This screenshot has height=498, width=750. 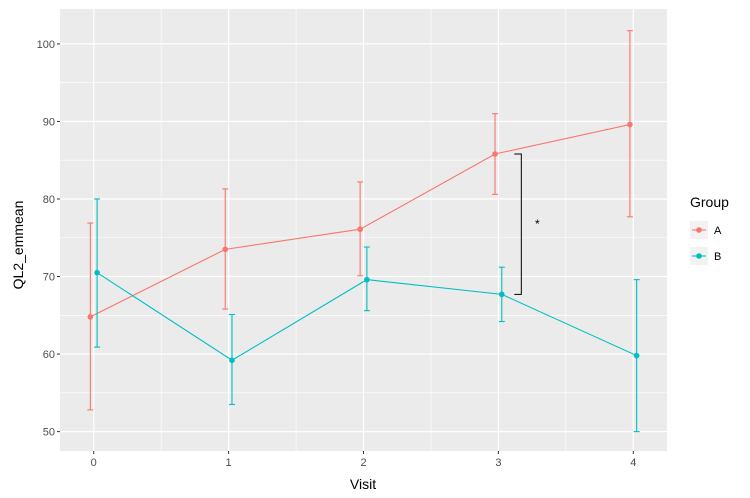 I want to click on y-tick-label: 90, so click(x=49, y=122).